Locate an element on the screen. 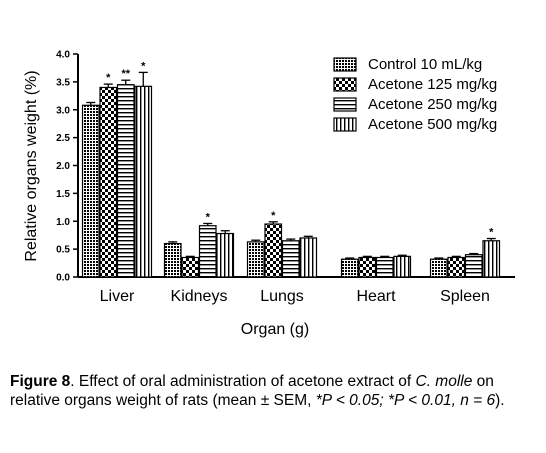  x-tick-label: Lungs is located at coordinates (282, 296).